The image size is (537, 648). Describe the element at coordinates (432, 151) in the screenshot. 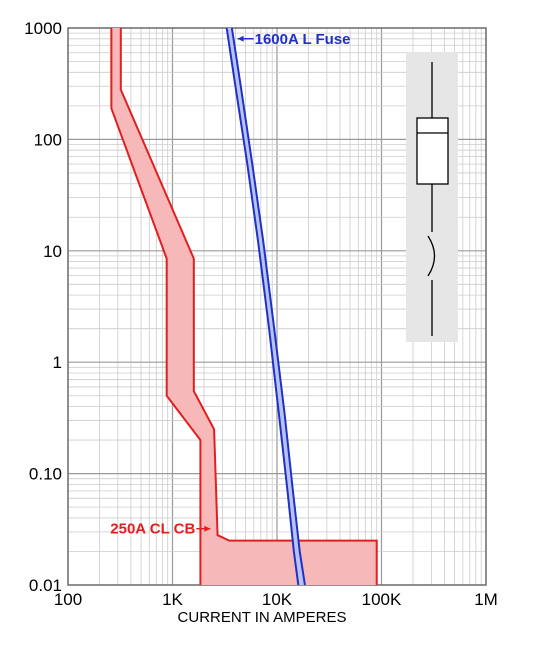

I see `fuse-icon` at that location.